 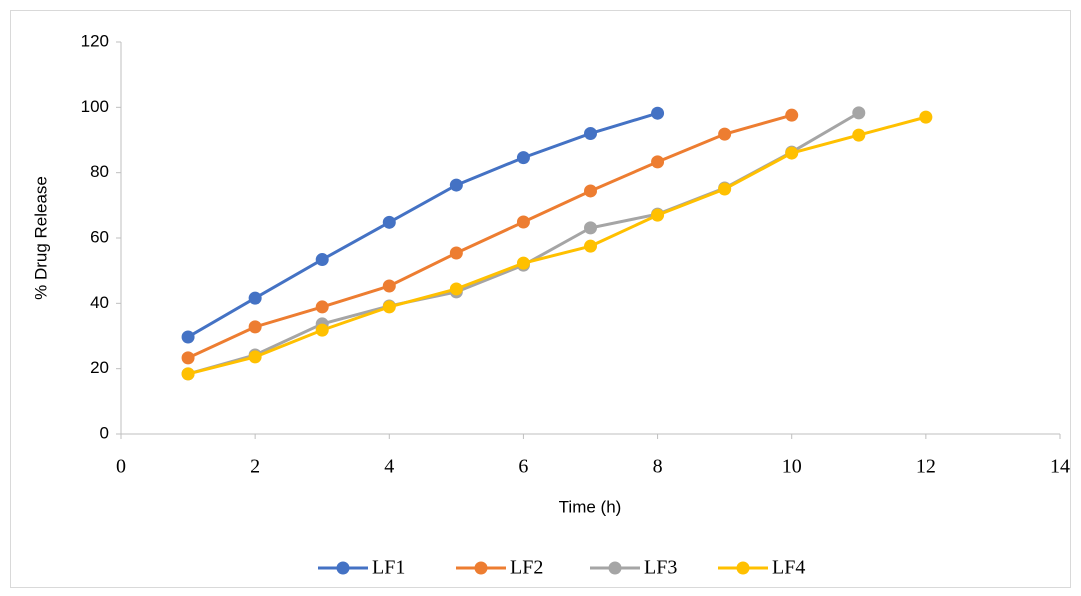 I want to click on y-tick-label: 40, so click(x=99, y=302).